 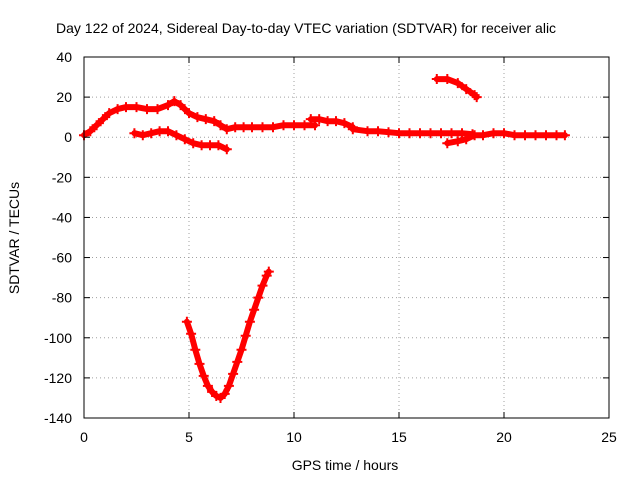 I want to click on x-tick-label: 10, so click(x=294, y=437).